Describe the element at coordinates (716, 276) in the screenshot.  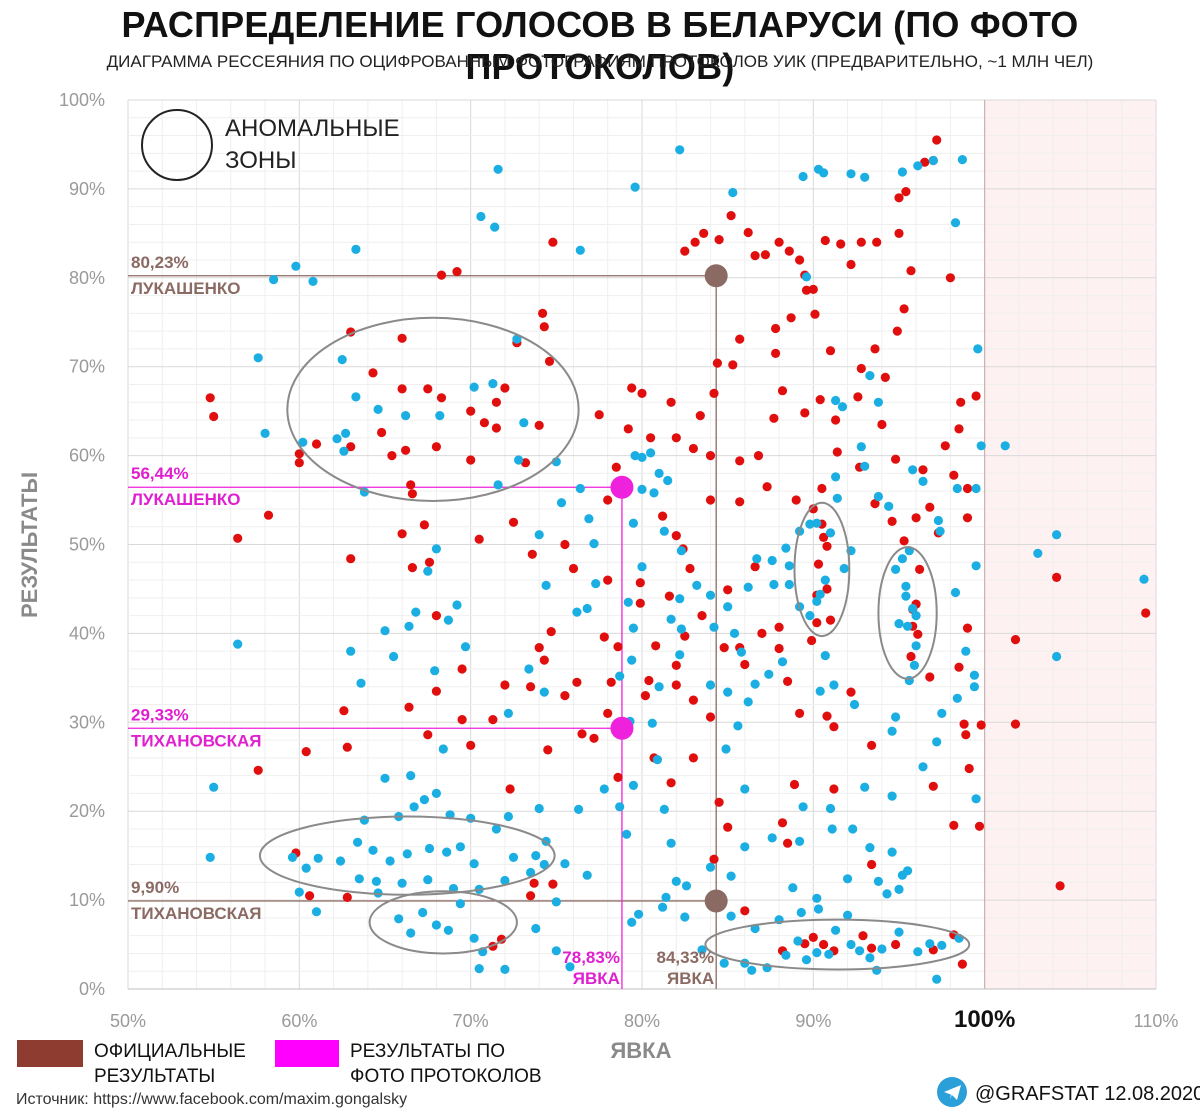
I see `official-result-marker` at that location.